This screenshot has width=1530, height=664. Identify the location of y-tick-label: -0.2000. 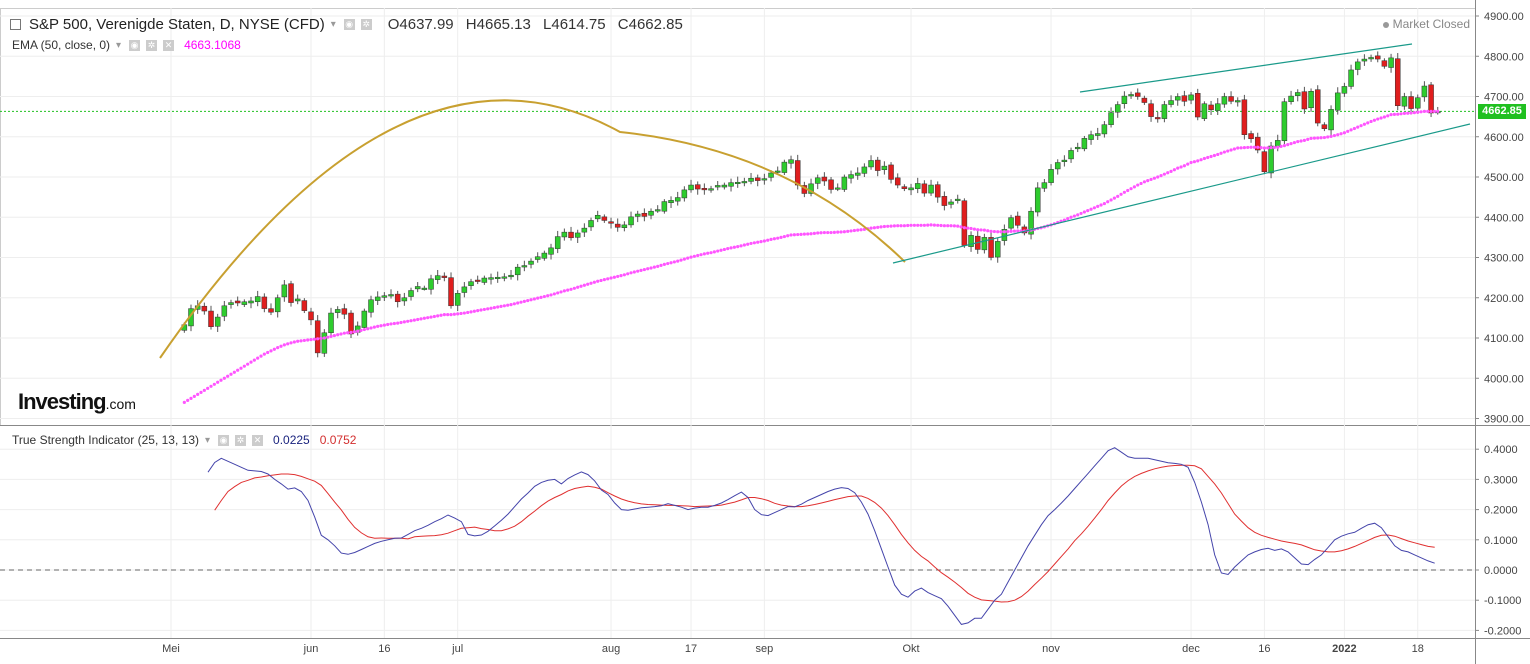
(1502, 631).